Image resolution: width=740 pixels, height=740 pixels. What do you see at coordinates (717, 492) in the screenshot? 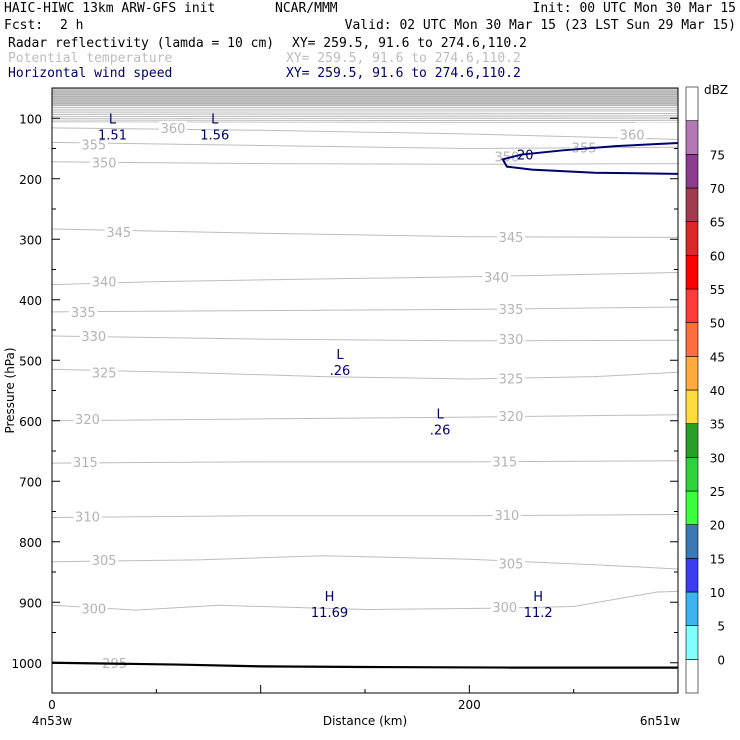
I see `colorbar-level-label: 25` at bounding box center [717, 492].